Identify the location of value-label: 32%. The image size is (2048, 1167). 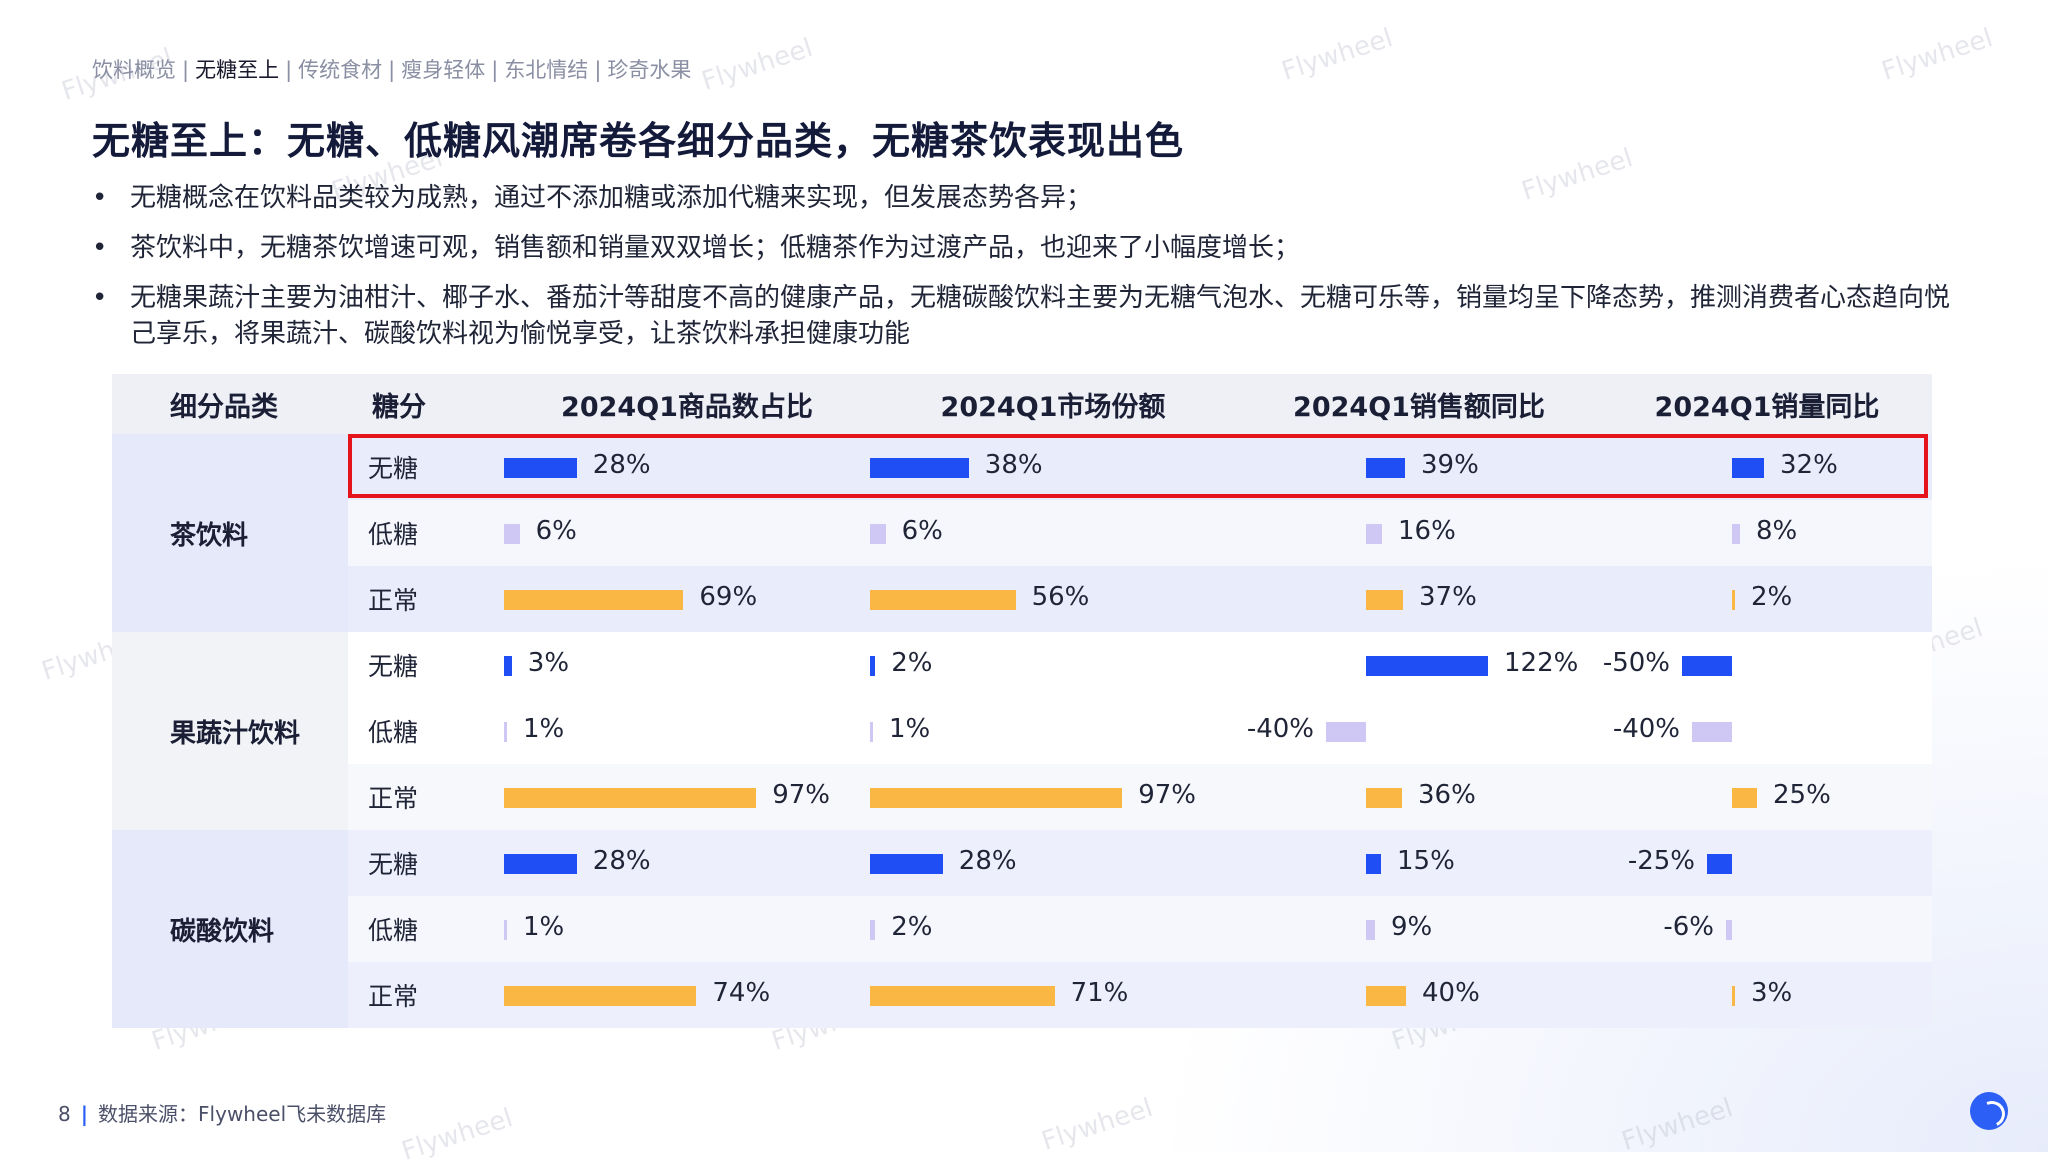
(1809, 465).